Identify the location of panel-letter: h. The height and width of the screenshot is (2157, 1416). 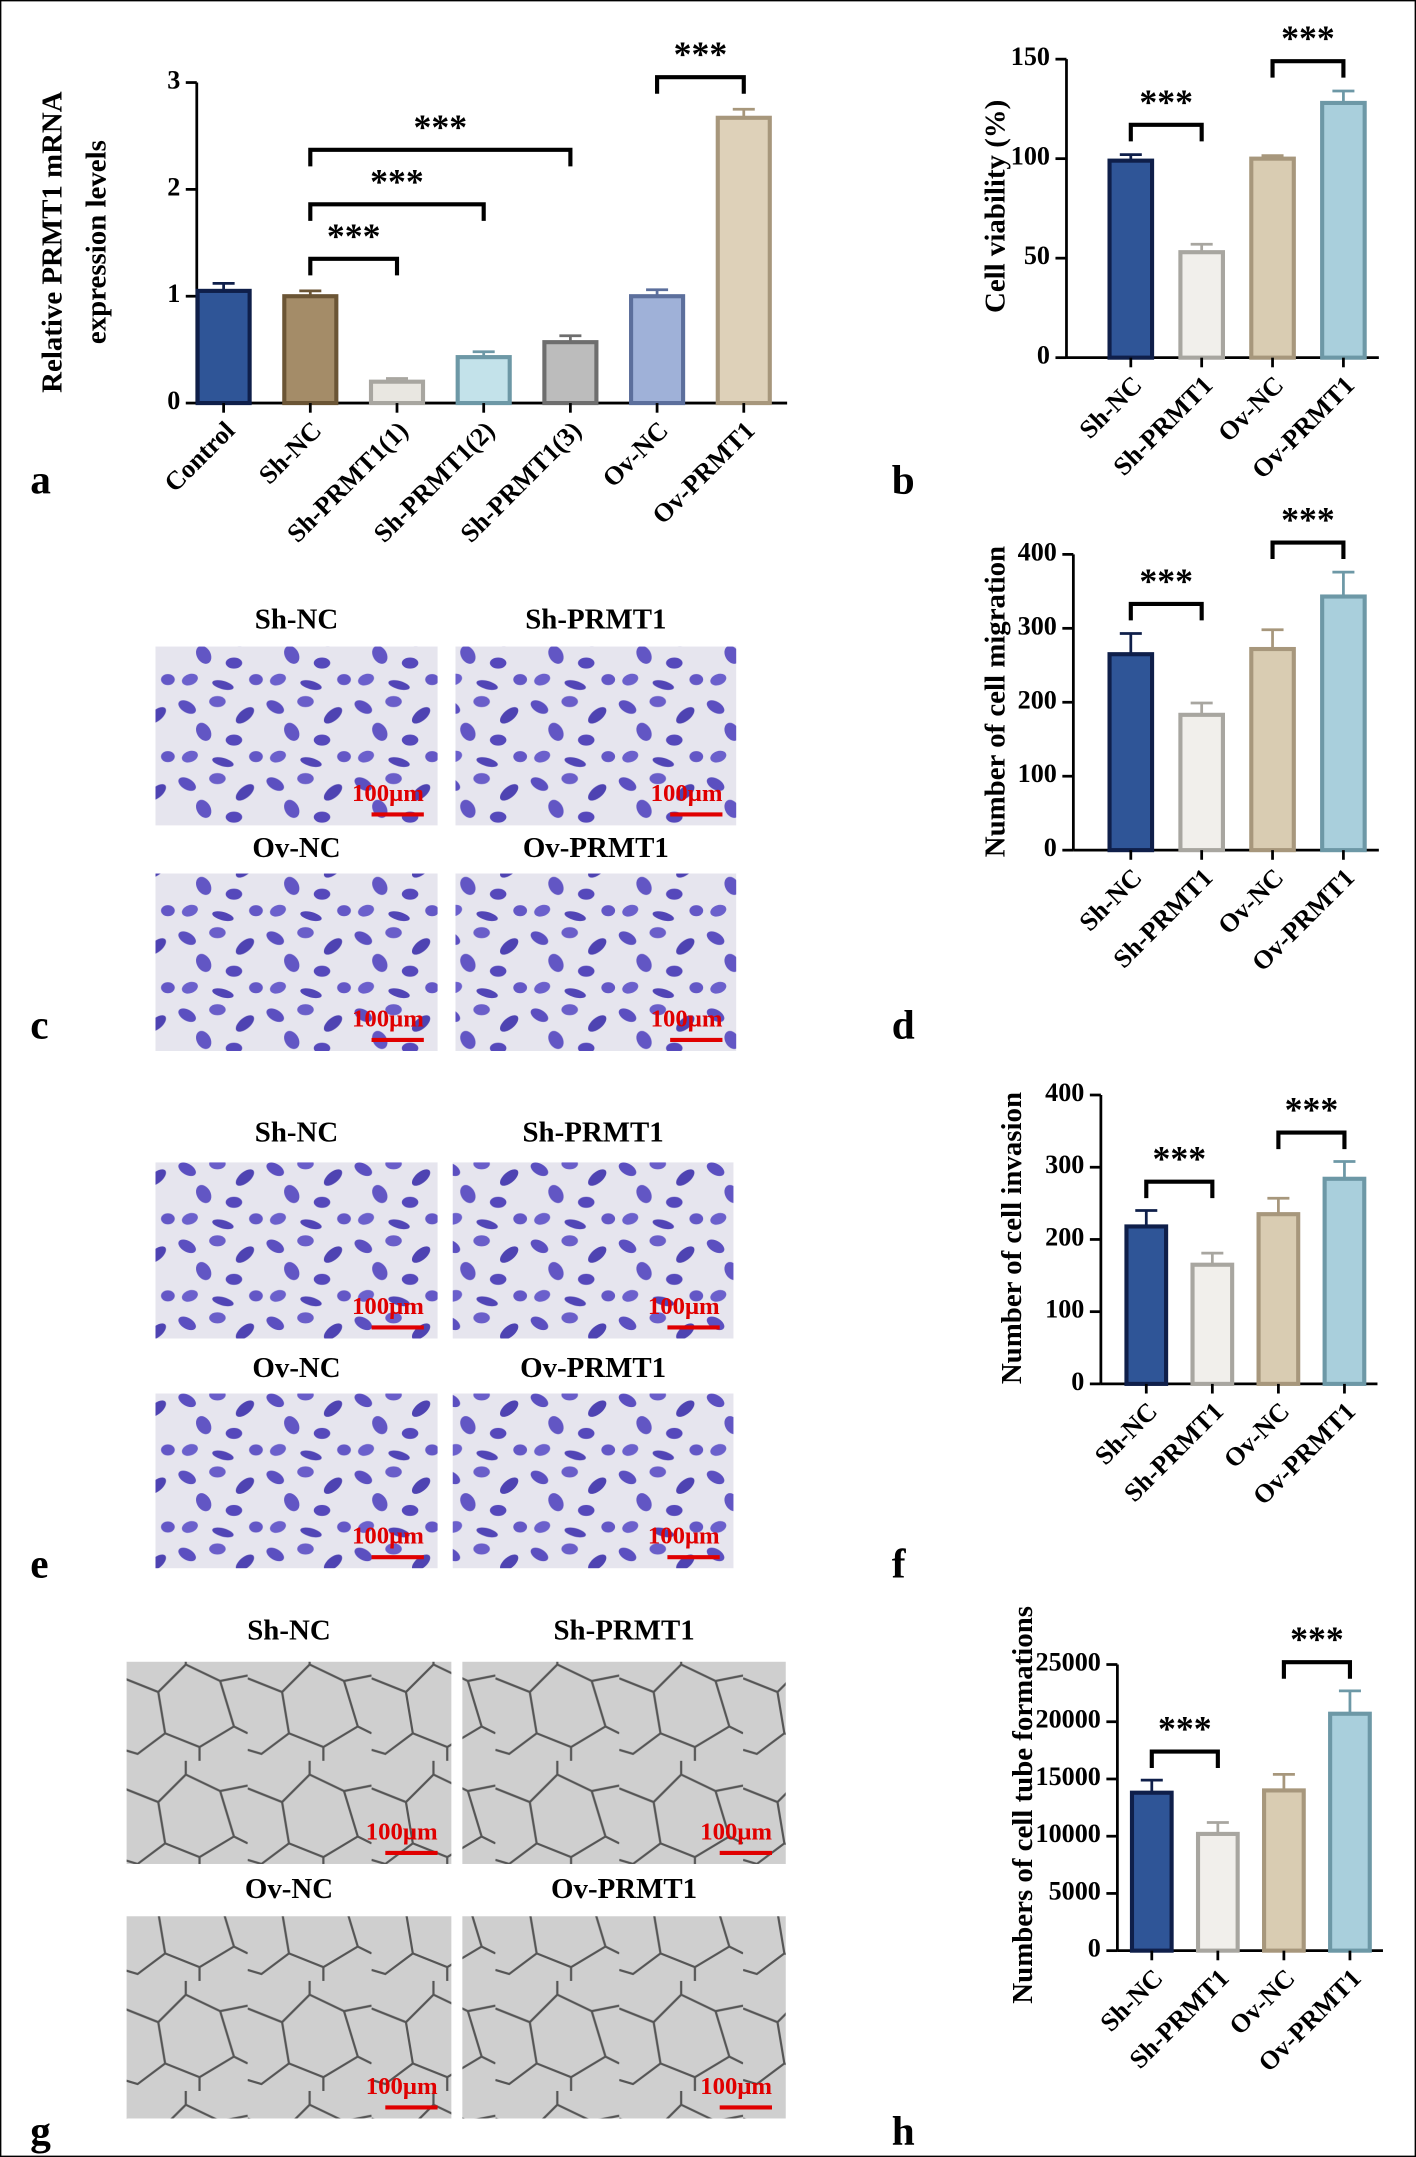
(903, 2130).